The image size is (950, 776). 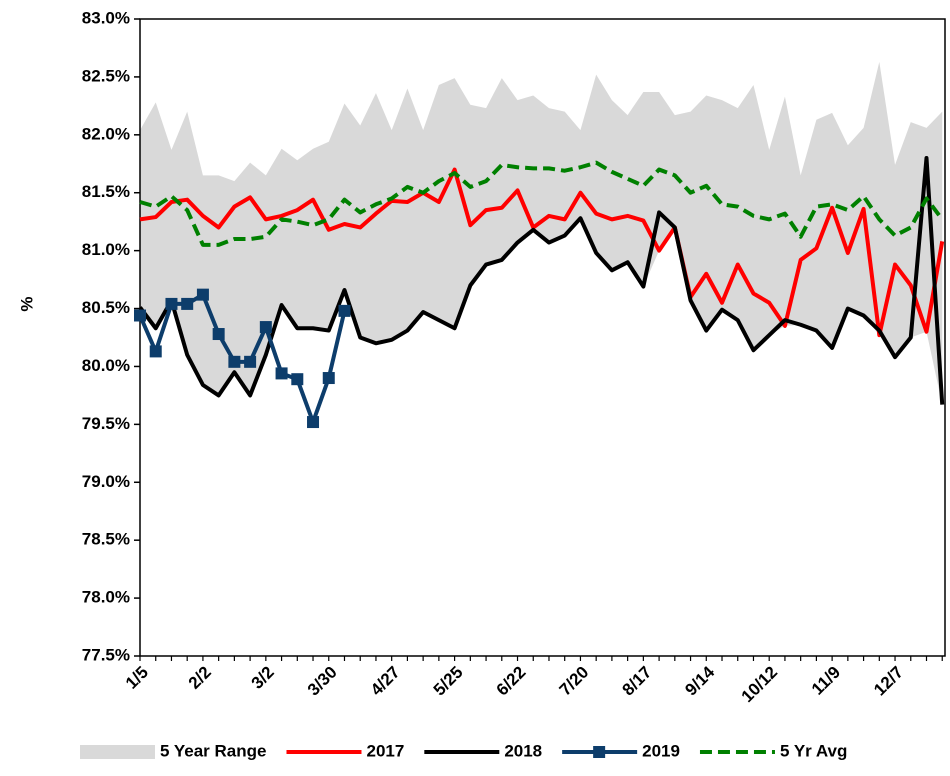 I want to click on x-tick-label: 9/14, so click(x=699, y=680).